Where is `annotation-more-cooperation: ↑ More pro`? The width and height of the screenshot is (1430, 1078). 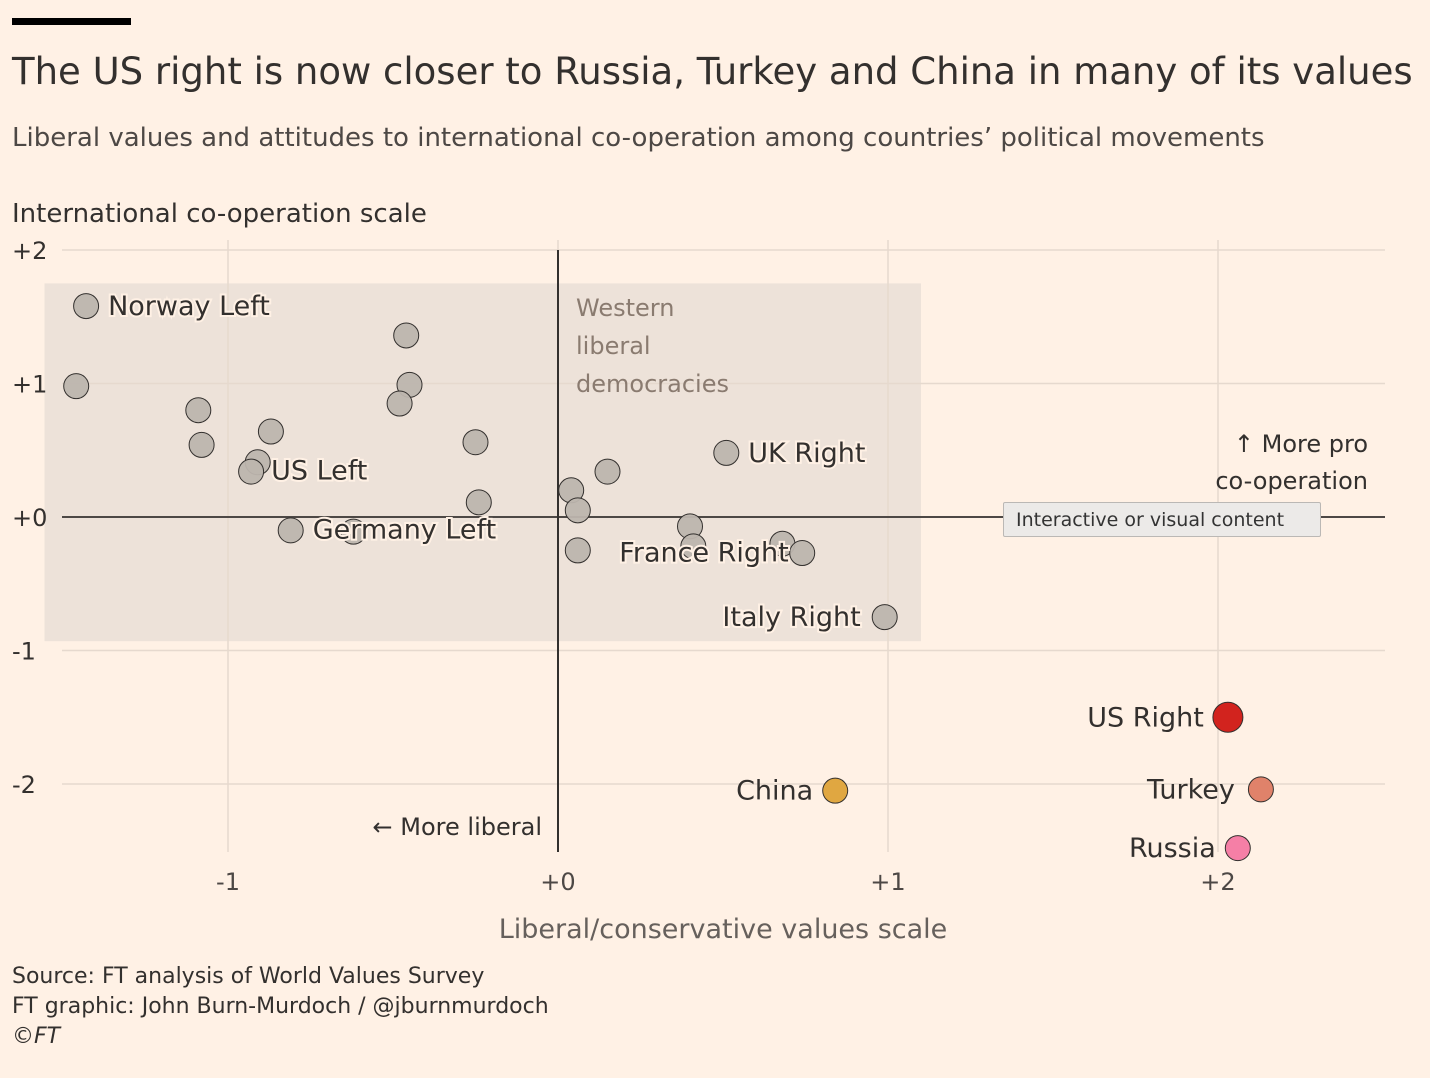
annotation-more-cooperation: ↑ More pro is located at coordinates (1301, 444).